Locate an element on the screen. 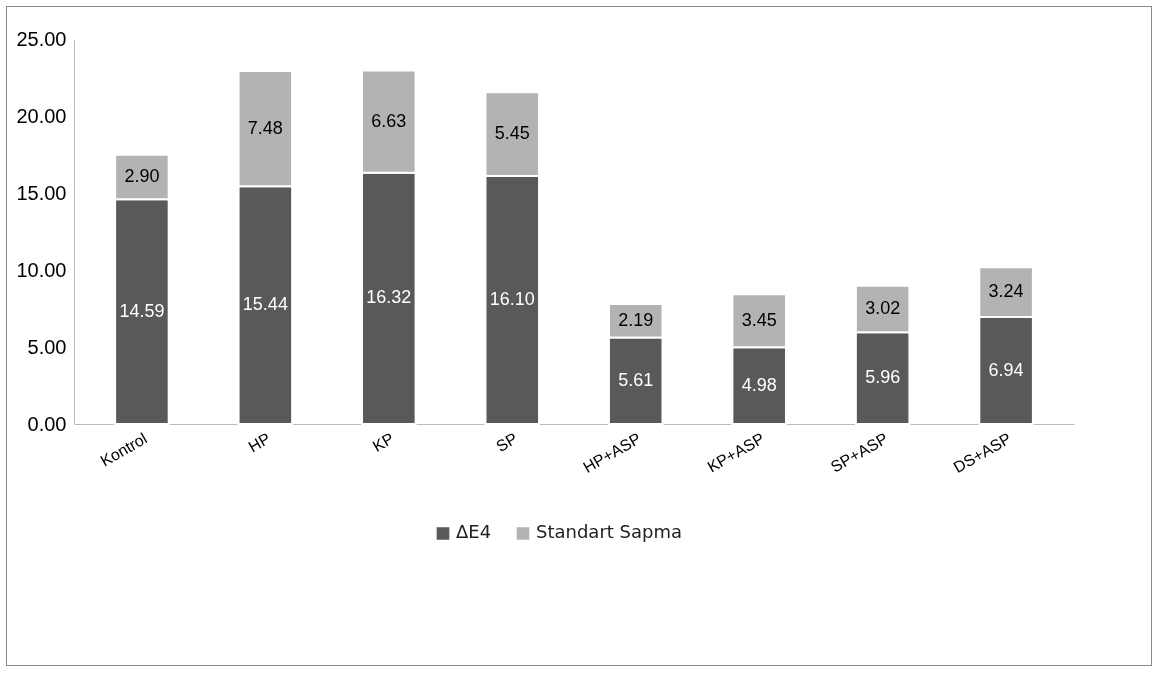 The height and width of the screenshot is (674, 1160). data-label: 3.02 is located at coordinates (883, 307).